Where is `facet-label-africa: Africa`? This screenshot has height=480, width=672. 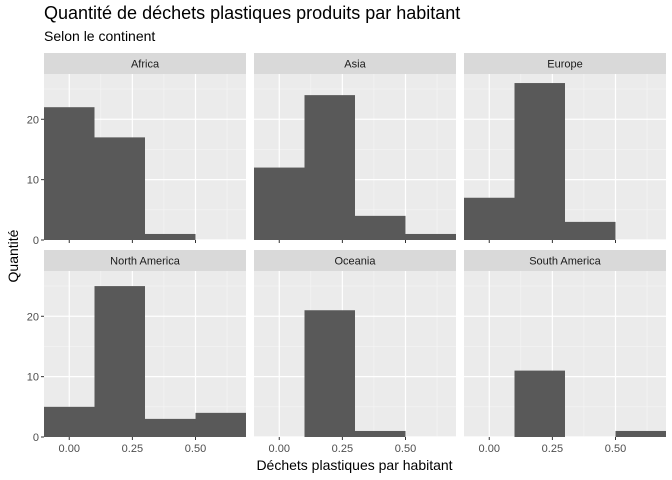 facet-label-africa: Africa is located at coordinates (145, 65).